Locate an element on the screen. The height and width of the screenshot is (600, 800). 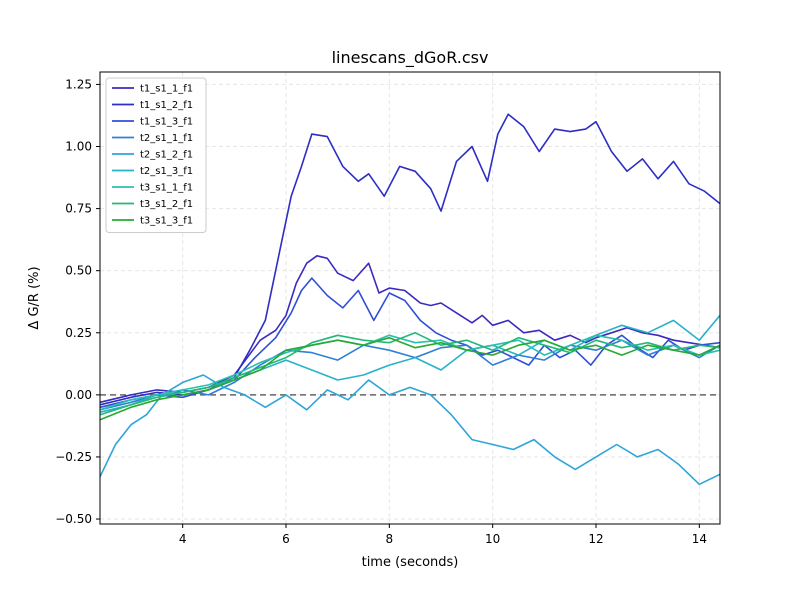
legend-label: t2_s1_3_f1 is located at coordinates (166, 171).